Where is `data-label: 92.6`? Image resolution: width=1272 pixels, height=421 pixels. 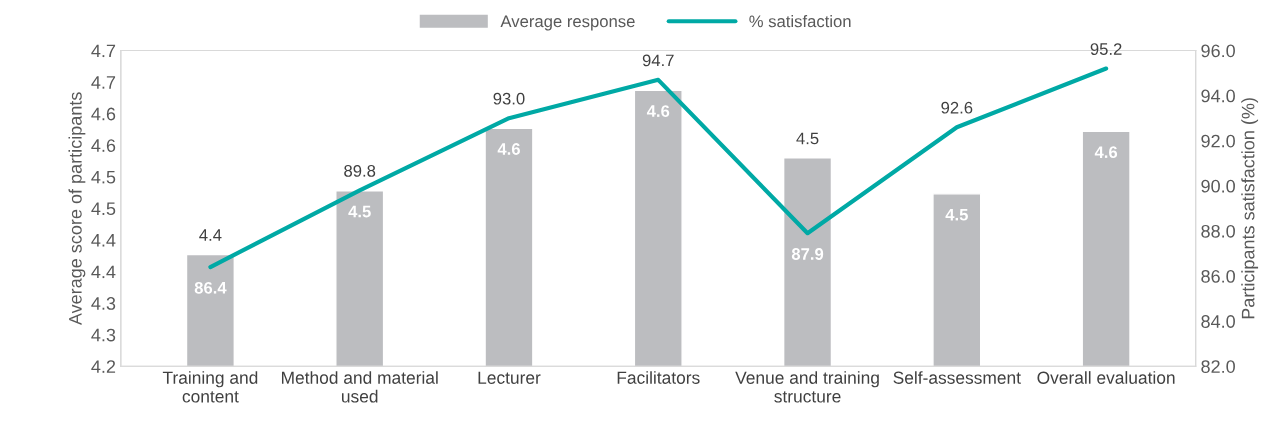
data-label: 92.6 is located at coordinates (957, 107).